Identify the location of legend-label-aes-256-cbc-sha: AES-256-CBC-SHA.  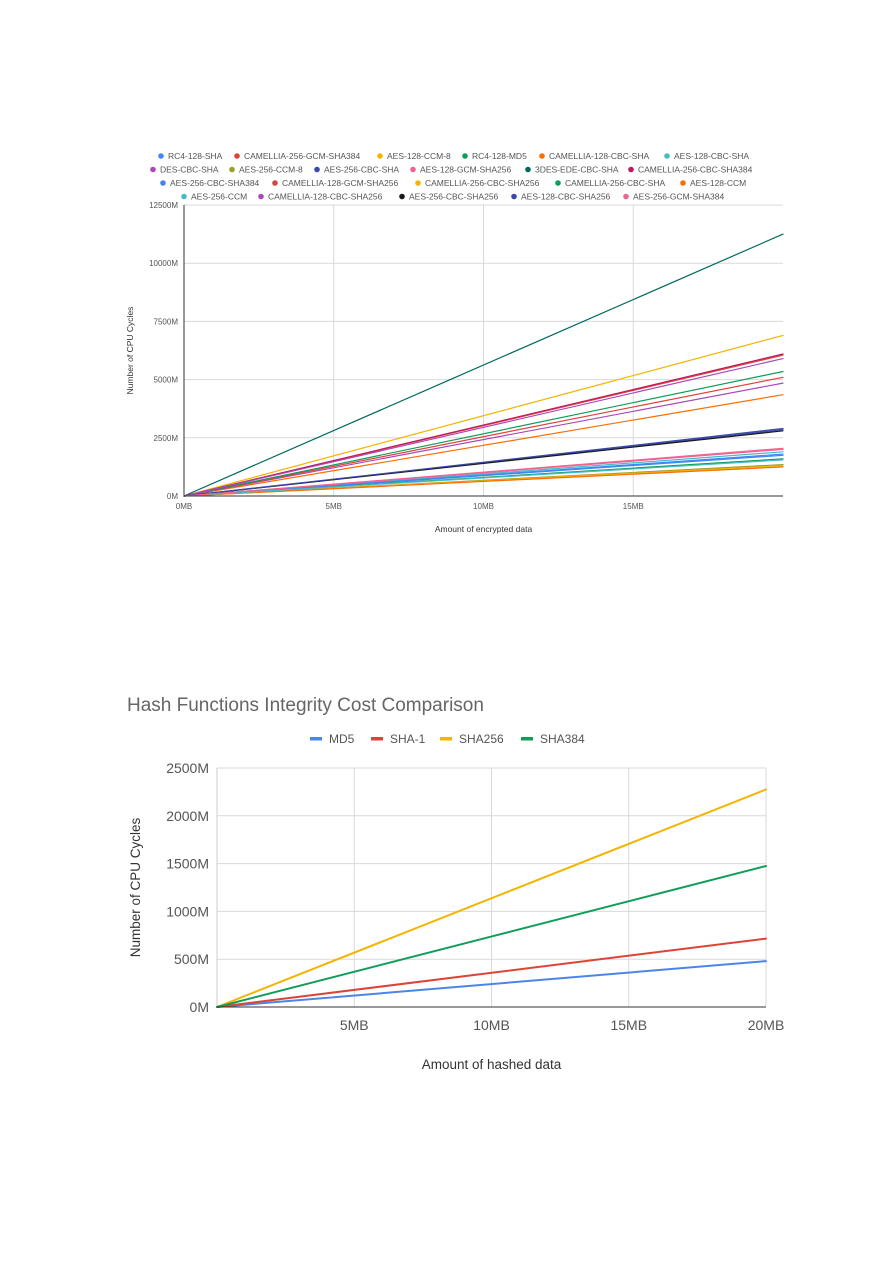
(361, 170).